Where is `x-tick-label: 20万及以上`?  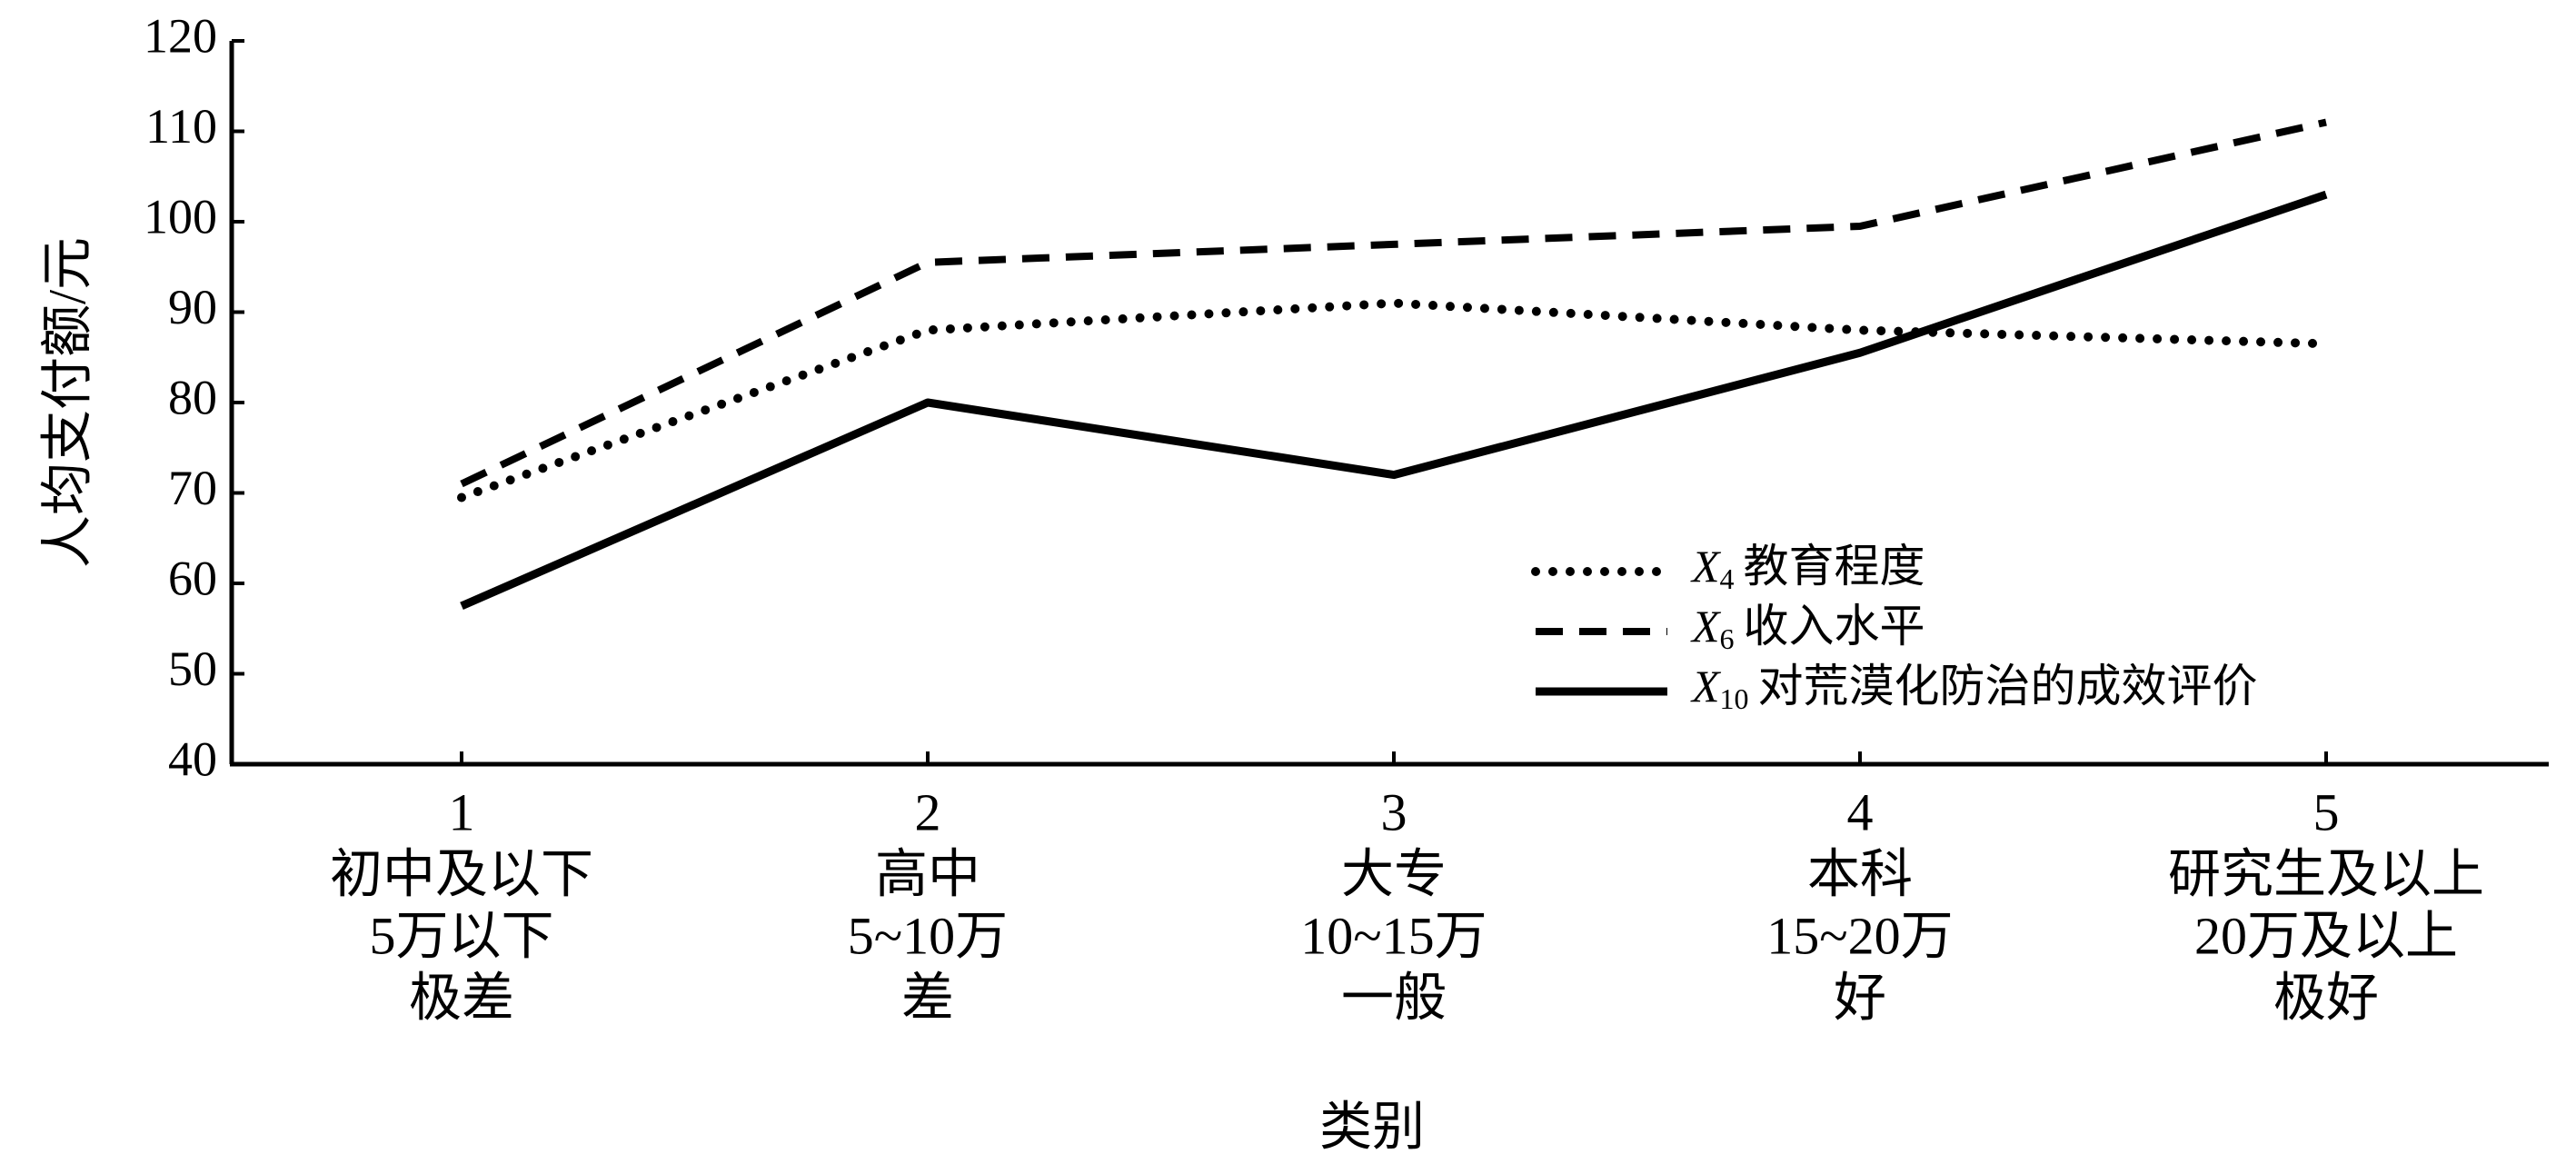 x-tick-label: 20万及以上 is located at coordinates (2326, 936).